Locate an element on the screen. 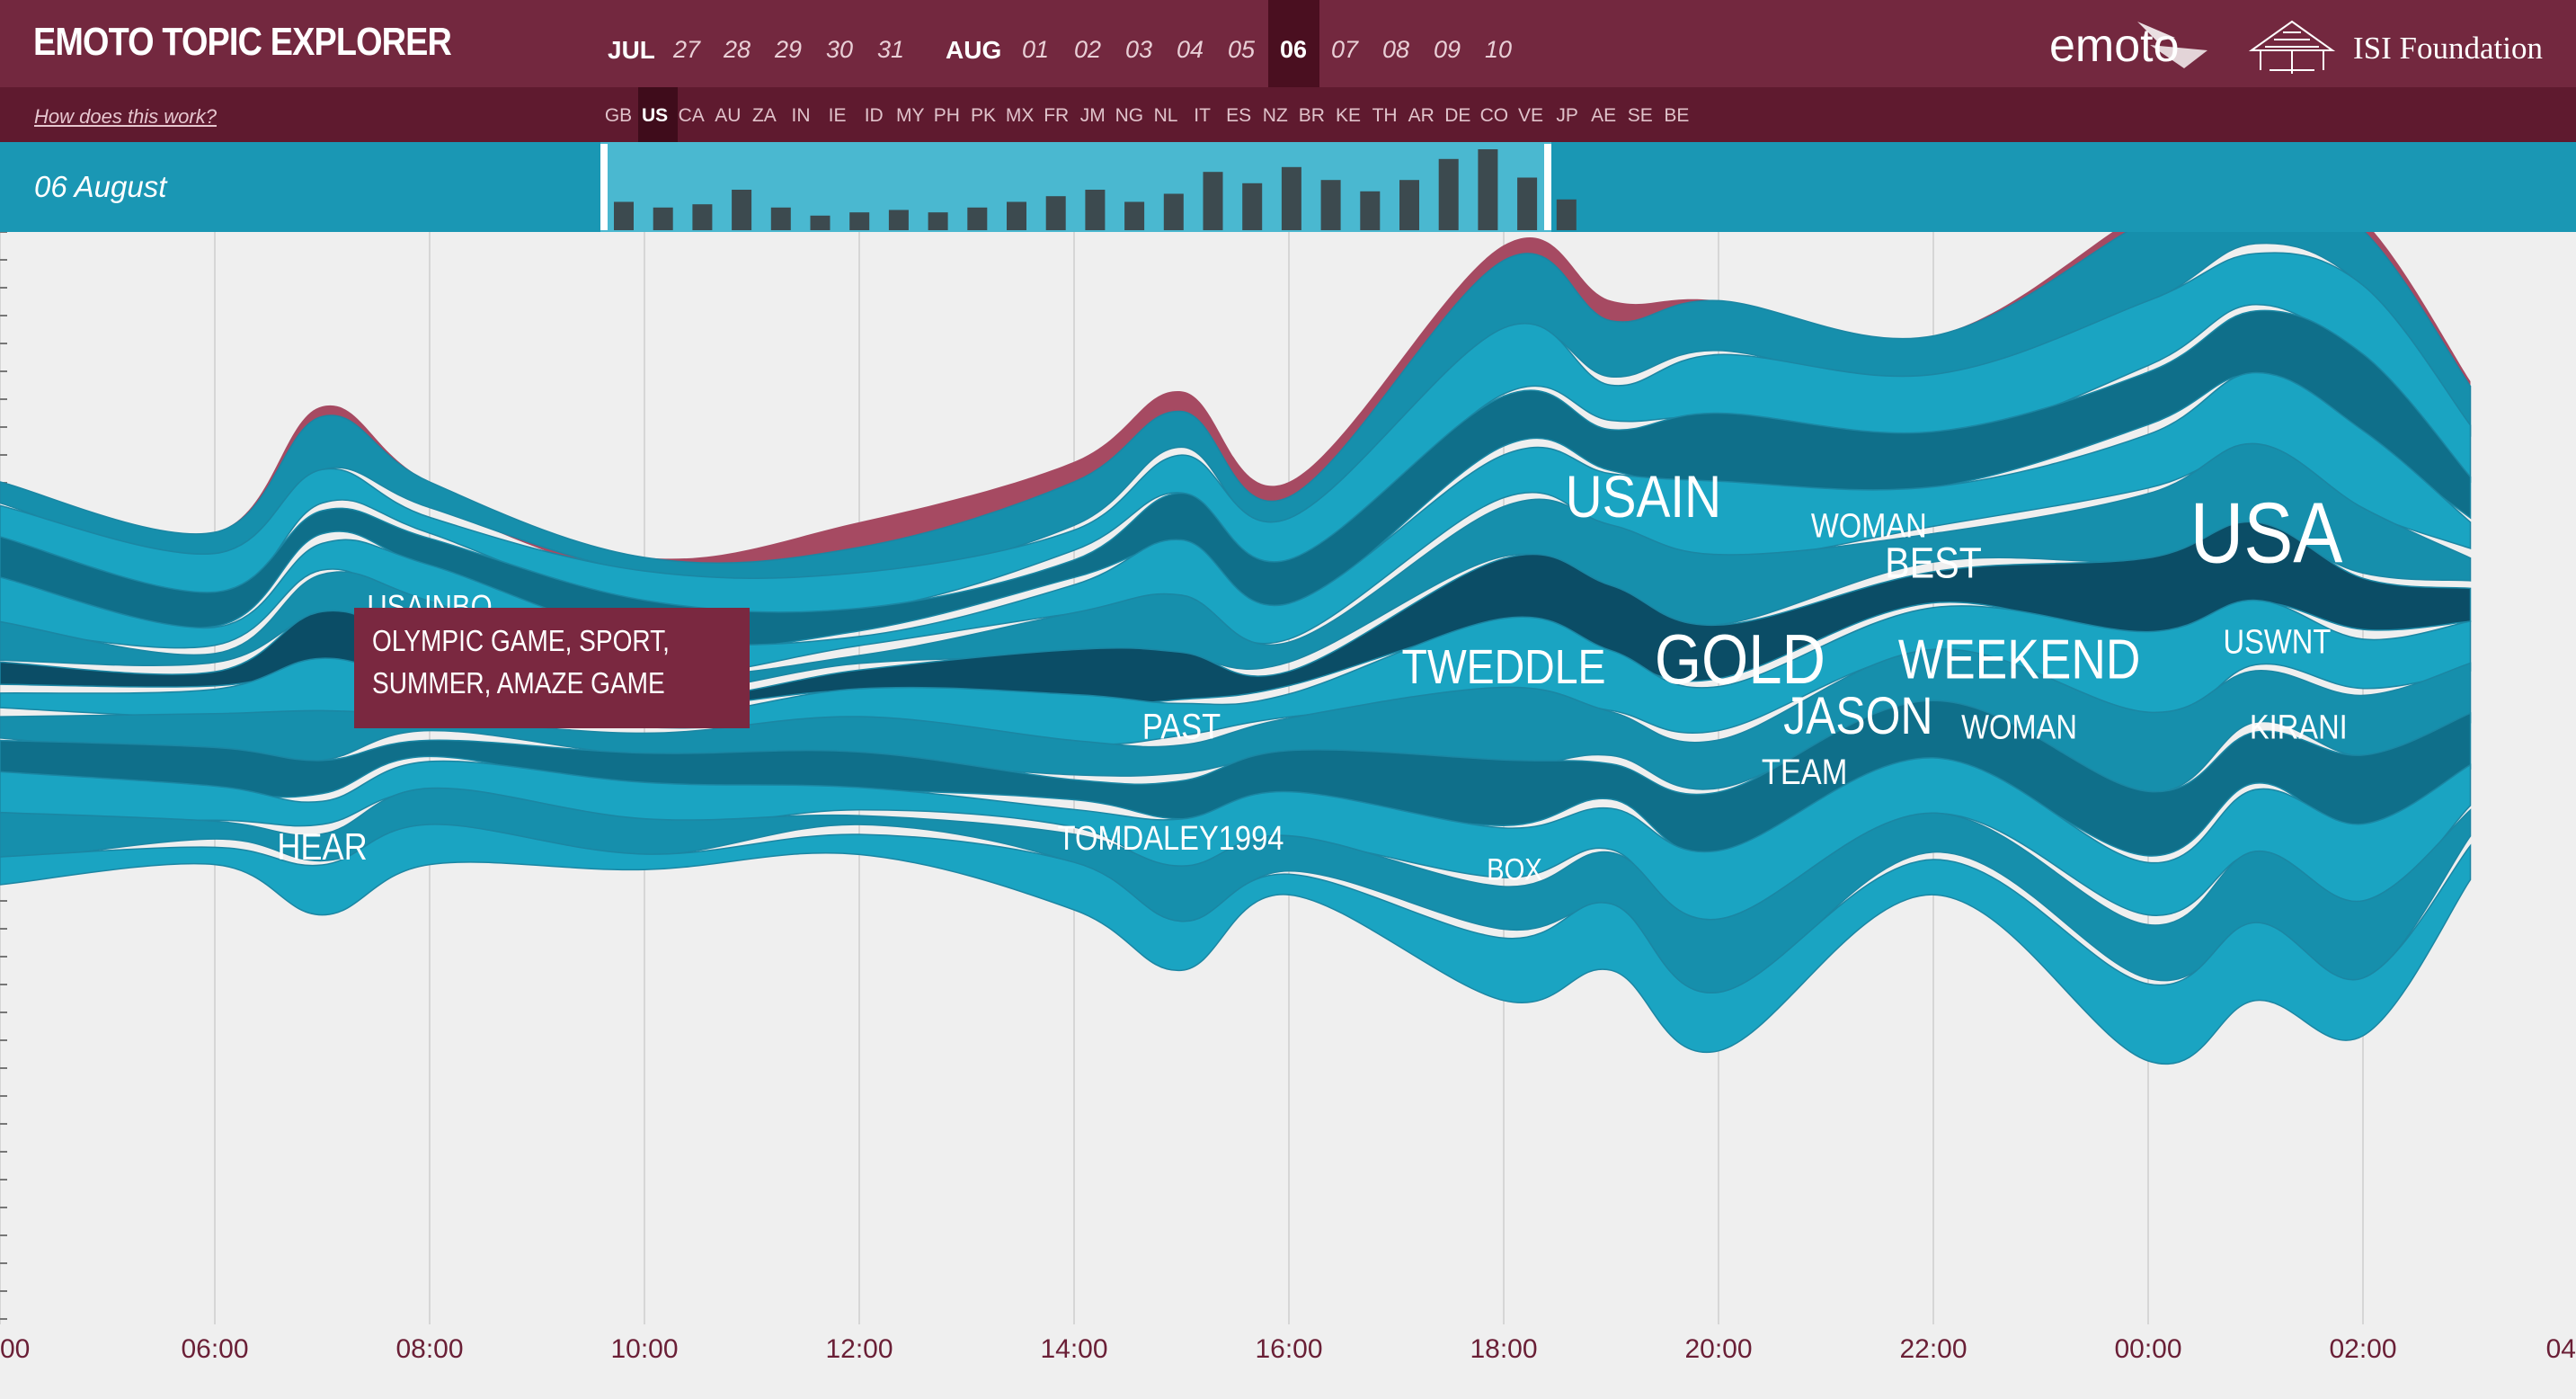  topic-tooltip: OLYMPIC GAME, SPORT, SUMMER, AMAZE GAME is located at coordinates (552, 668).